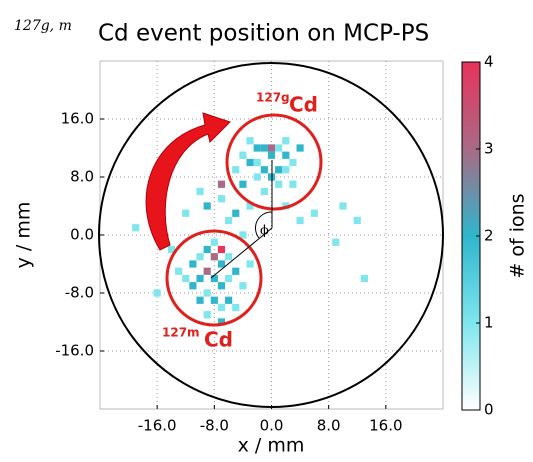 The image size is (533, 462). Describe the element at coordinates (79, 293) in the screenshot. I see `y-tick-label: -8.0` at that location.